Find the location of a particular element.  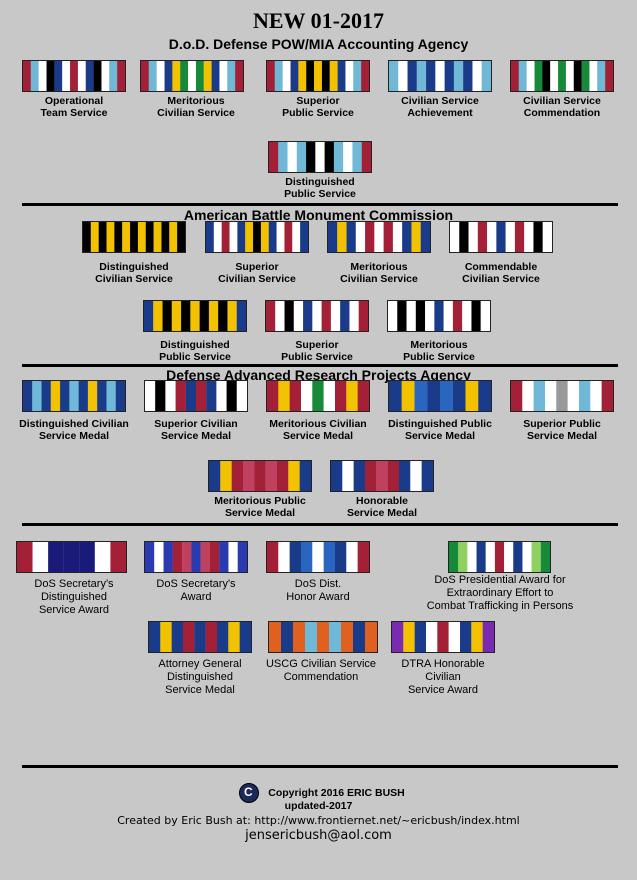

ribbon-label: Superior Public Service is located at coordinates (317, 351).